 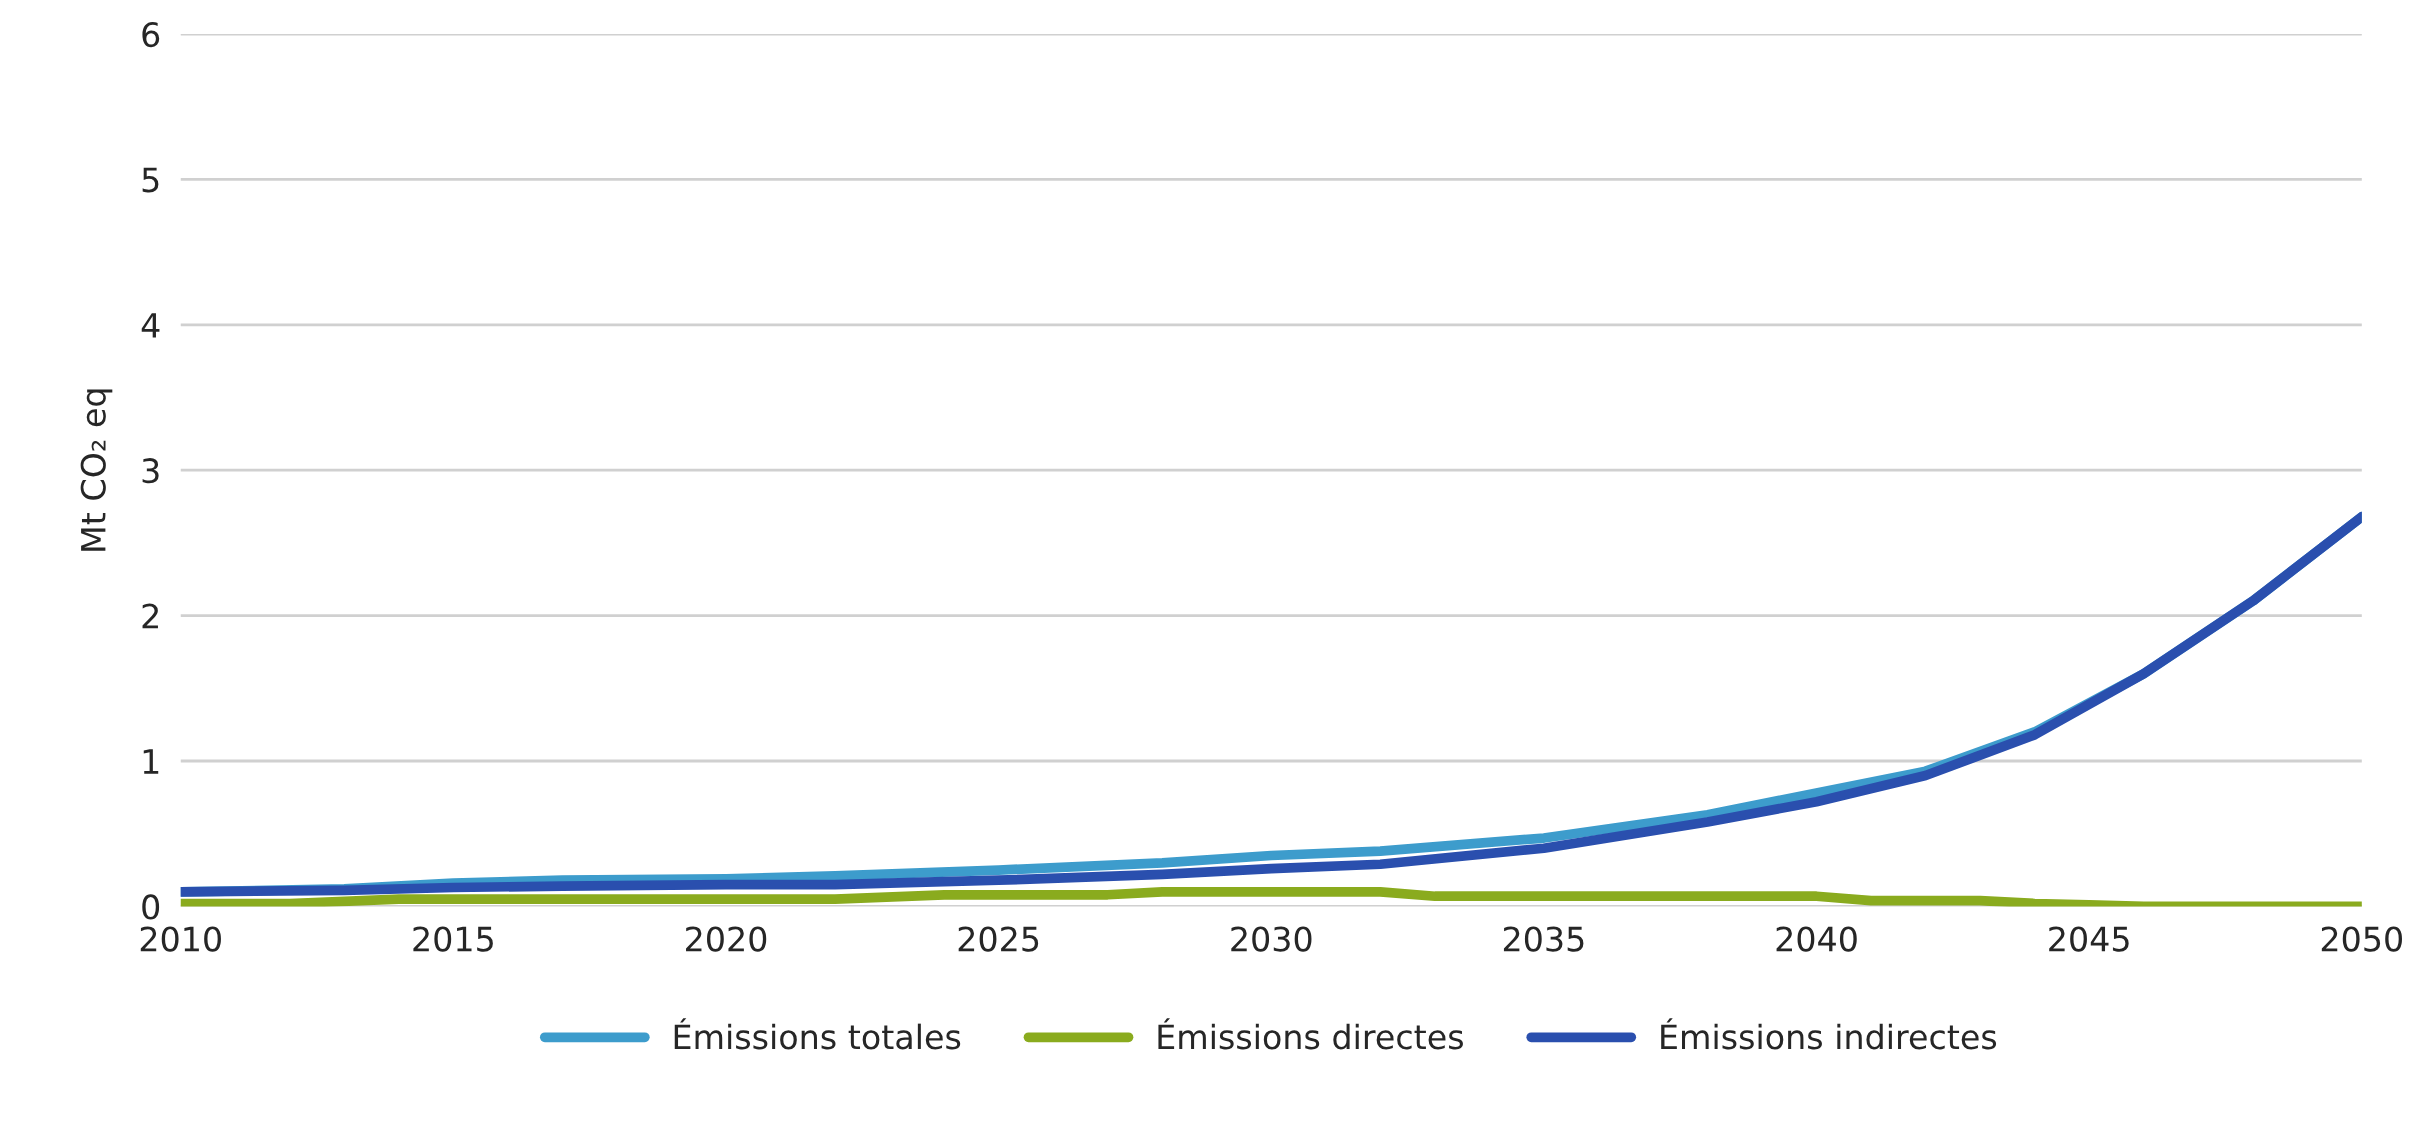 I want to click on x-tick-label: 2040, so click(x=1816, y=939).